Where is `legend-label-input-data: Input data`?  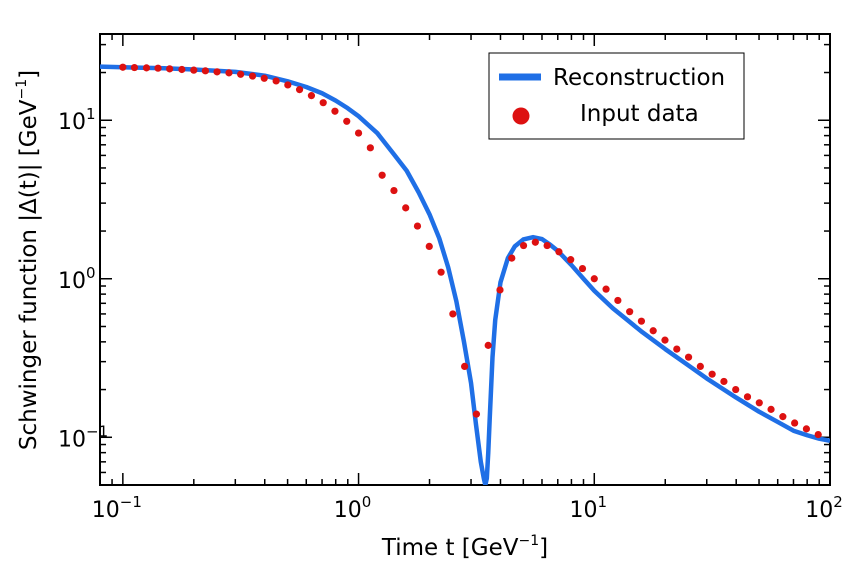
legend-label-input-data: Input data is located at coordinates (639, 114).